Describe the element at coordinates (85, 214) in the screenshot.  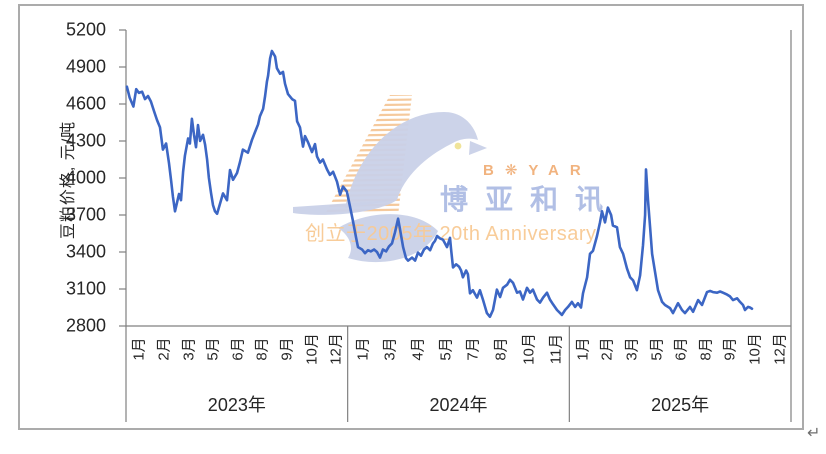
I see `y-tick-label: 3700` at that location.